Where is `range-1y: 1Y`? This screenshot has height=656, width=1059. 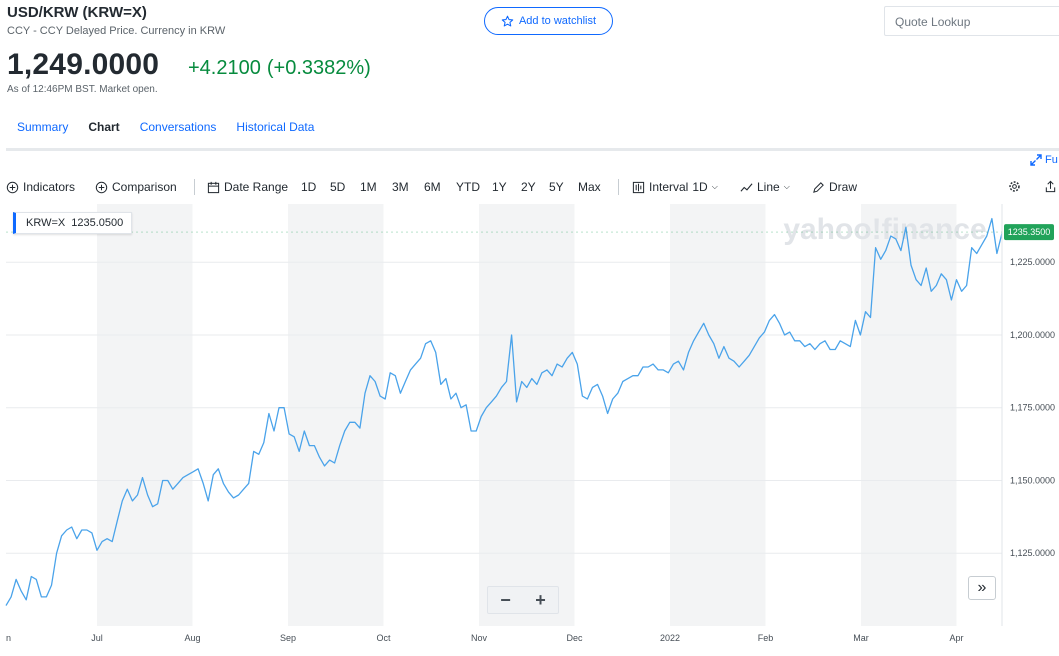
range-1y: 1Y is located at coordinates (499, 187).